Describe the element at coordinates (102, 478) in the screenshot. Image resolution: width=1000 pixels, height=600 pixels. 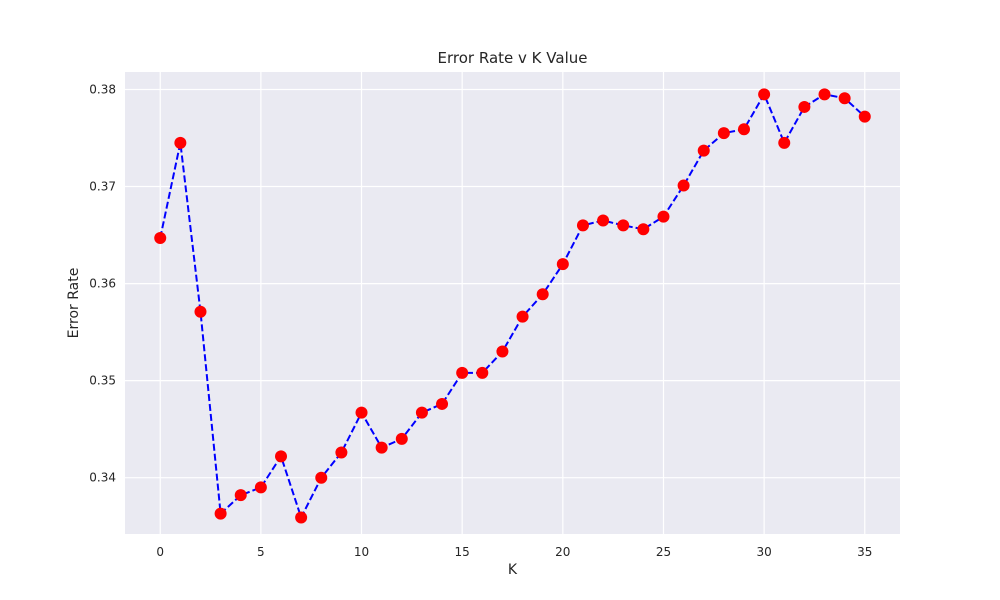
I see `y-tick-label: 0.34` at that location.